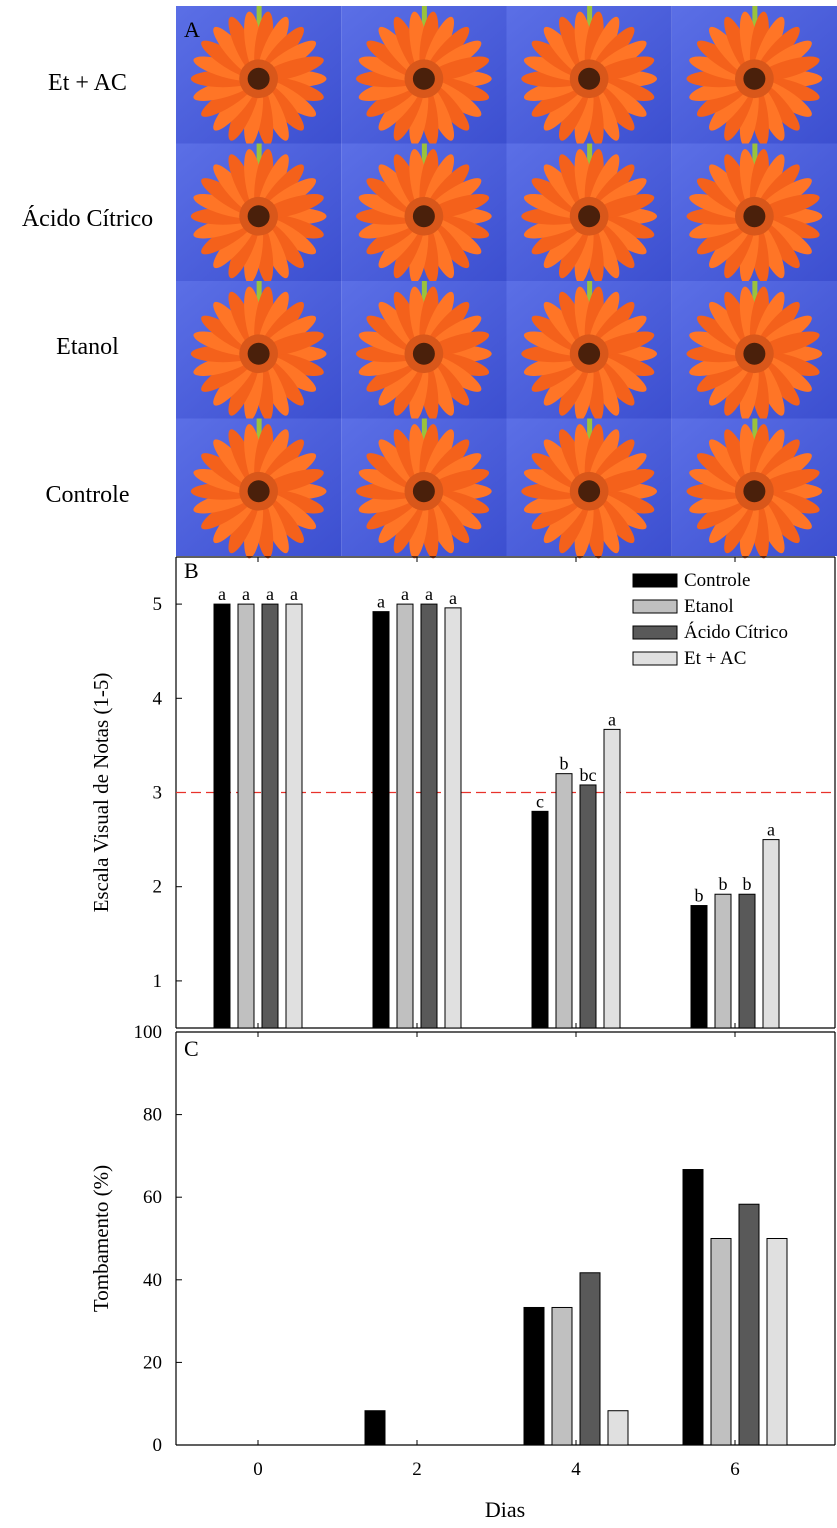  I want to click on x-tick-label: 6, so click(735, 1469).